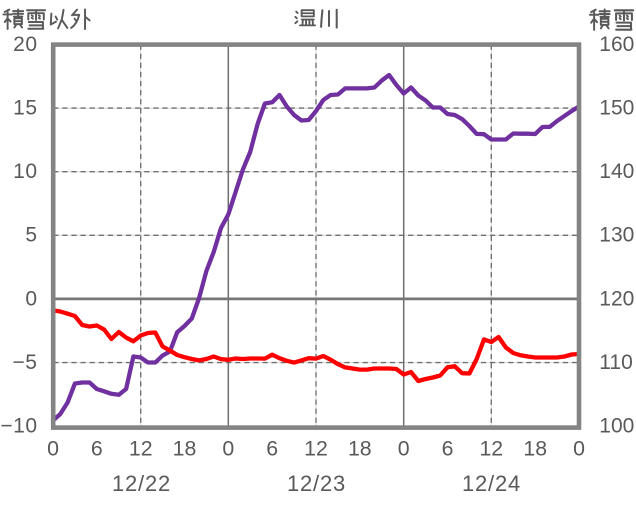 The width and height of the screenshot is (636, 506). I want to click on svg-text: 5, so click(31, 235).